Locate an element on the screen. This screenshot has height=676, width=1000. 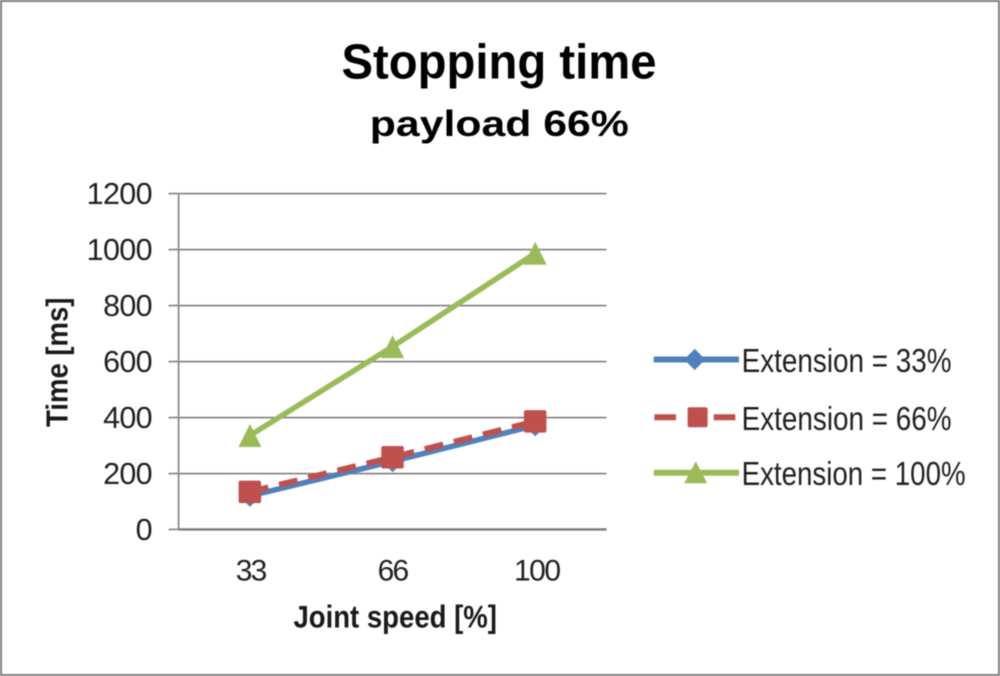
svg-text: 0 is located at coordinates (144, 530).